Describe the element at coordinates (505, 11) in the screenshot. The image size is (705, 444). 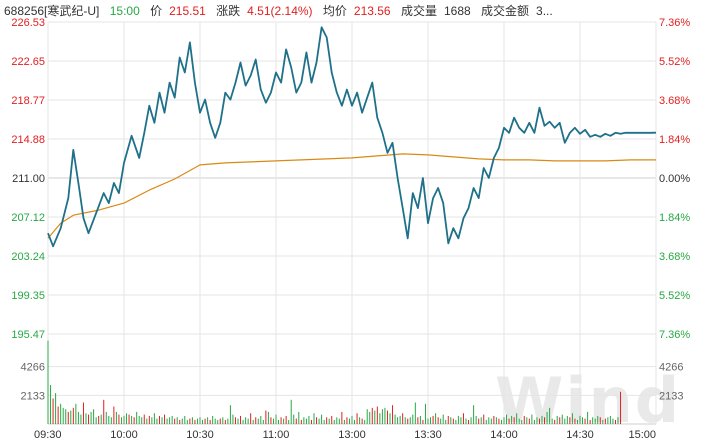
I see `amount-label: 成交金额` at that location.